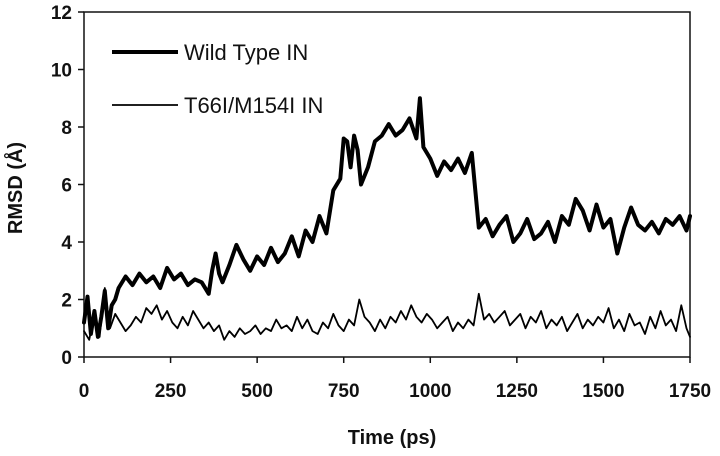 The width and height of the screenshot is (720, 456). Describe the element at coordinates (217, 79) in the screenshot. I see `legend: Wild Type IN T66I/M154I IN` at that location.